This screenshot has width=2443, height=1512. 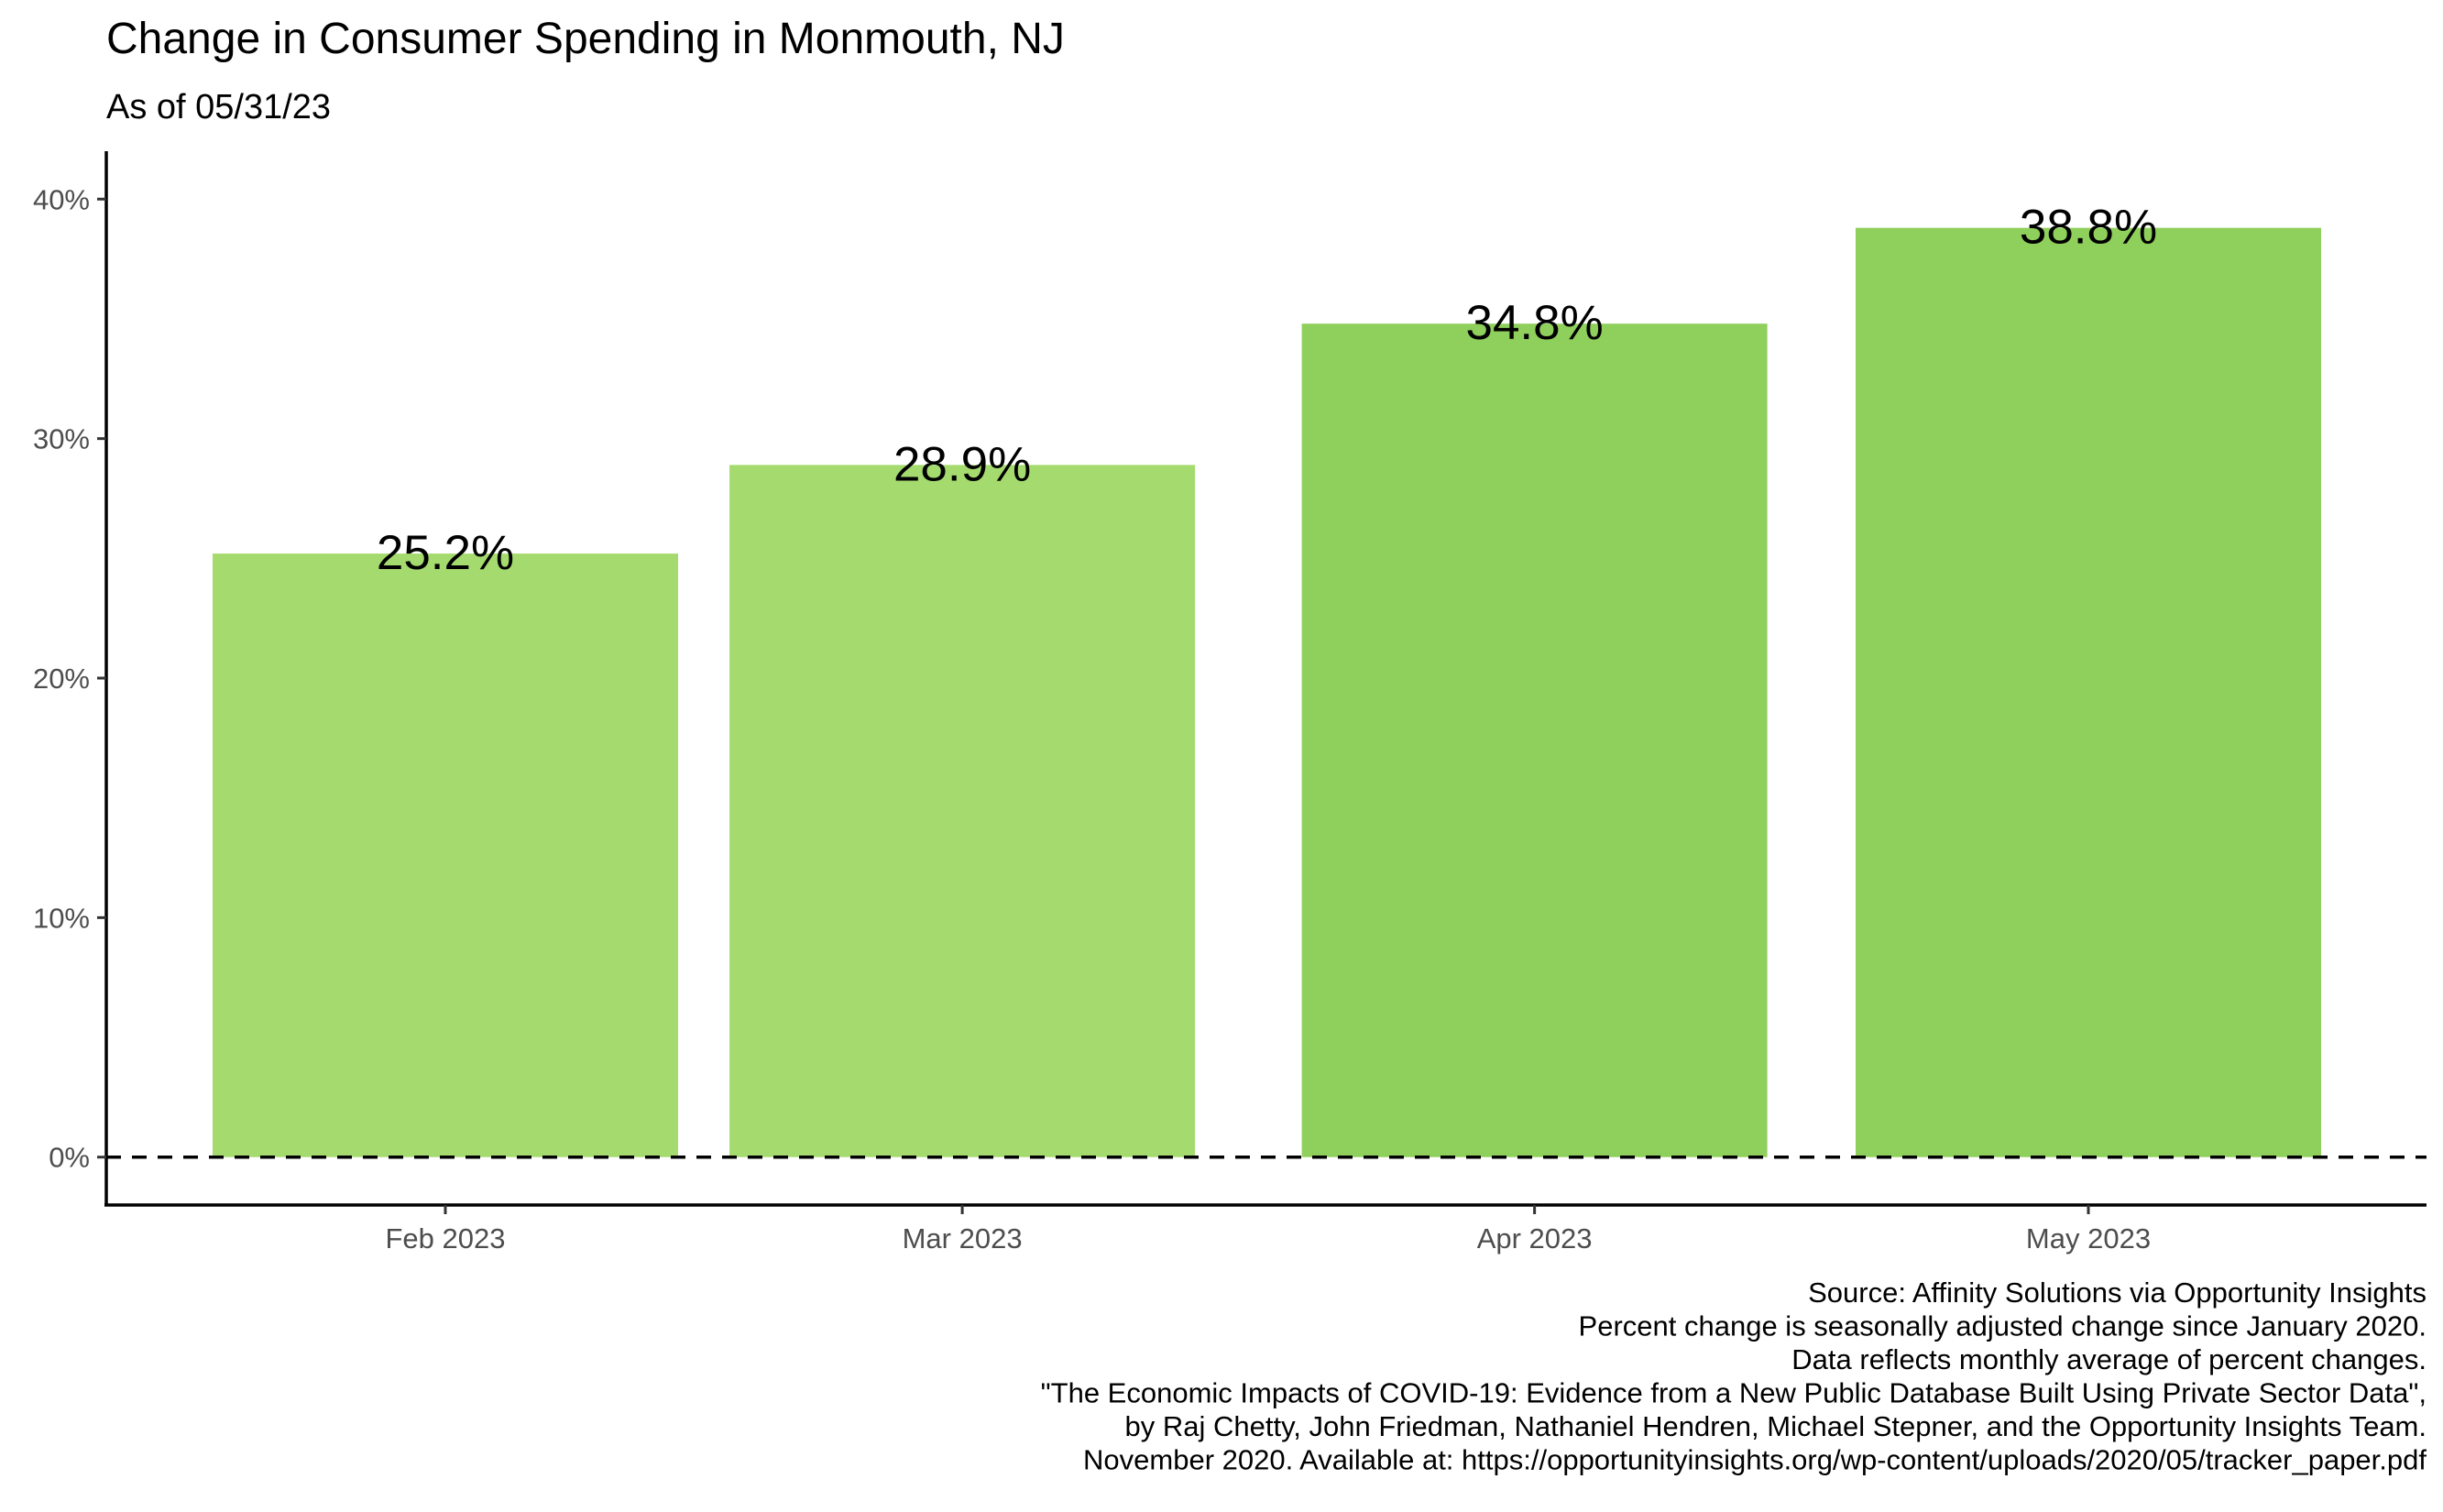 What do you see at coordinates (61, 918) in the screenshot?
I see `y-tick-label: 10%` at bounding box center [61, 918].